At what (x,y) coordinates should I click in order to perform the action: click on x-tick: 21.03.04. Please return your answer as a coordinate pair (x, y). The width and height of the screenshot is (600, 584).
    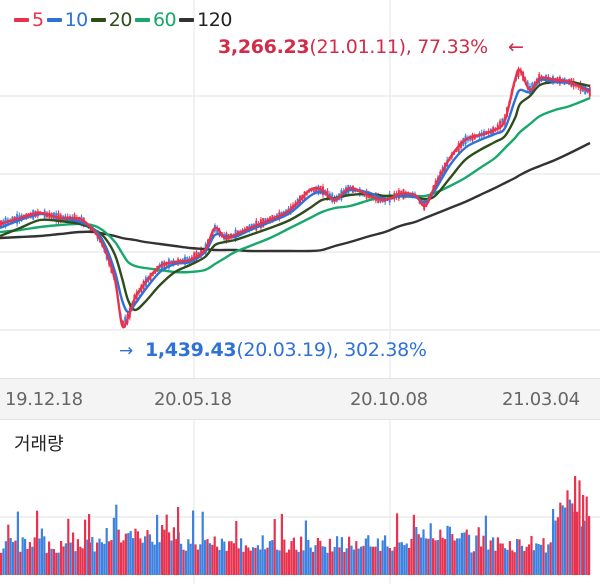
    Looking at the image, I should click on (541, 399).